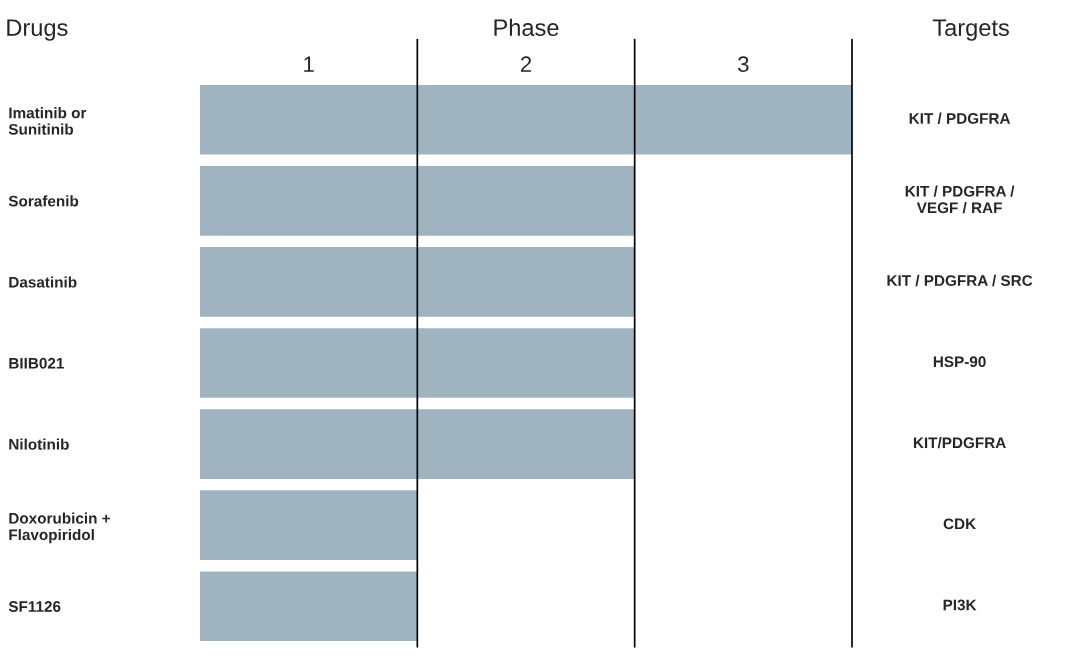 Image resolution: width=1073 pixels, height=660 pixels. What do you see at coordinates (959, 442) in the screenshot?
I see `text: KIT/PDGFRA` at bounding box center [959, 442].